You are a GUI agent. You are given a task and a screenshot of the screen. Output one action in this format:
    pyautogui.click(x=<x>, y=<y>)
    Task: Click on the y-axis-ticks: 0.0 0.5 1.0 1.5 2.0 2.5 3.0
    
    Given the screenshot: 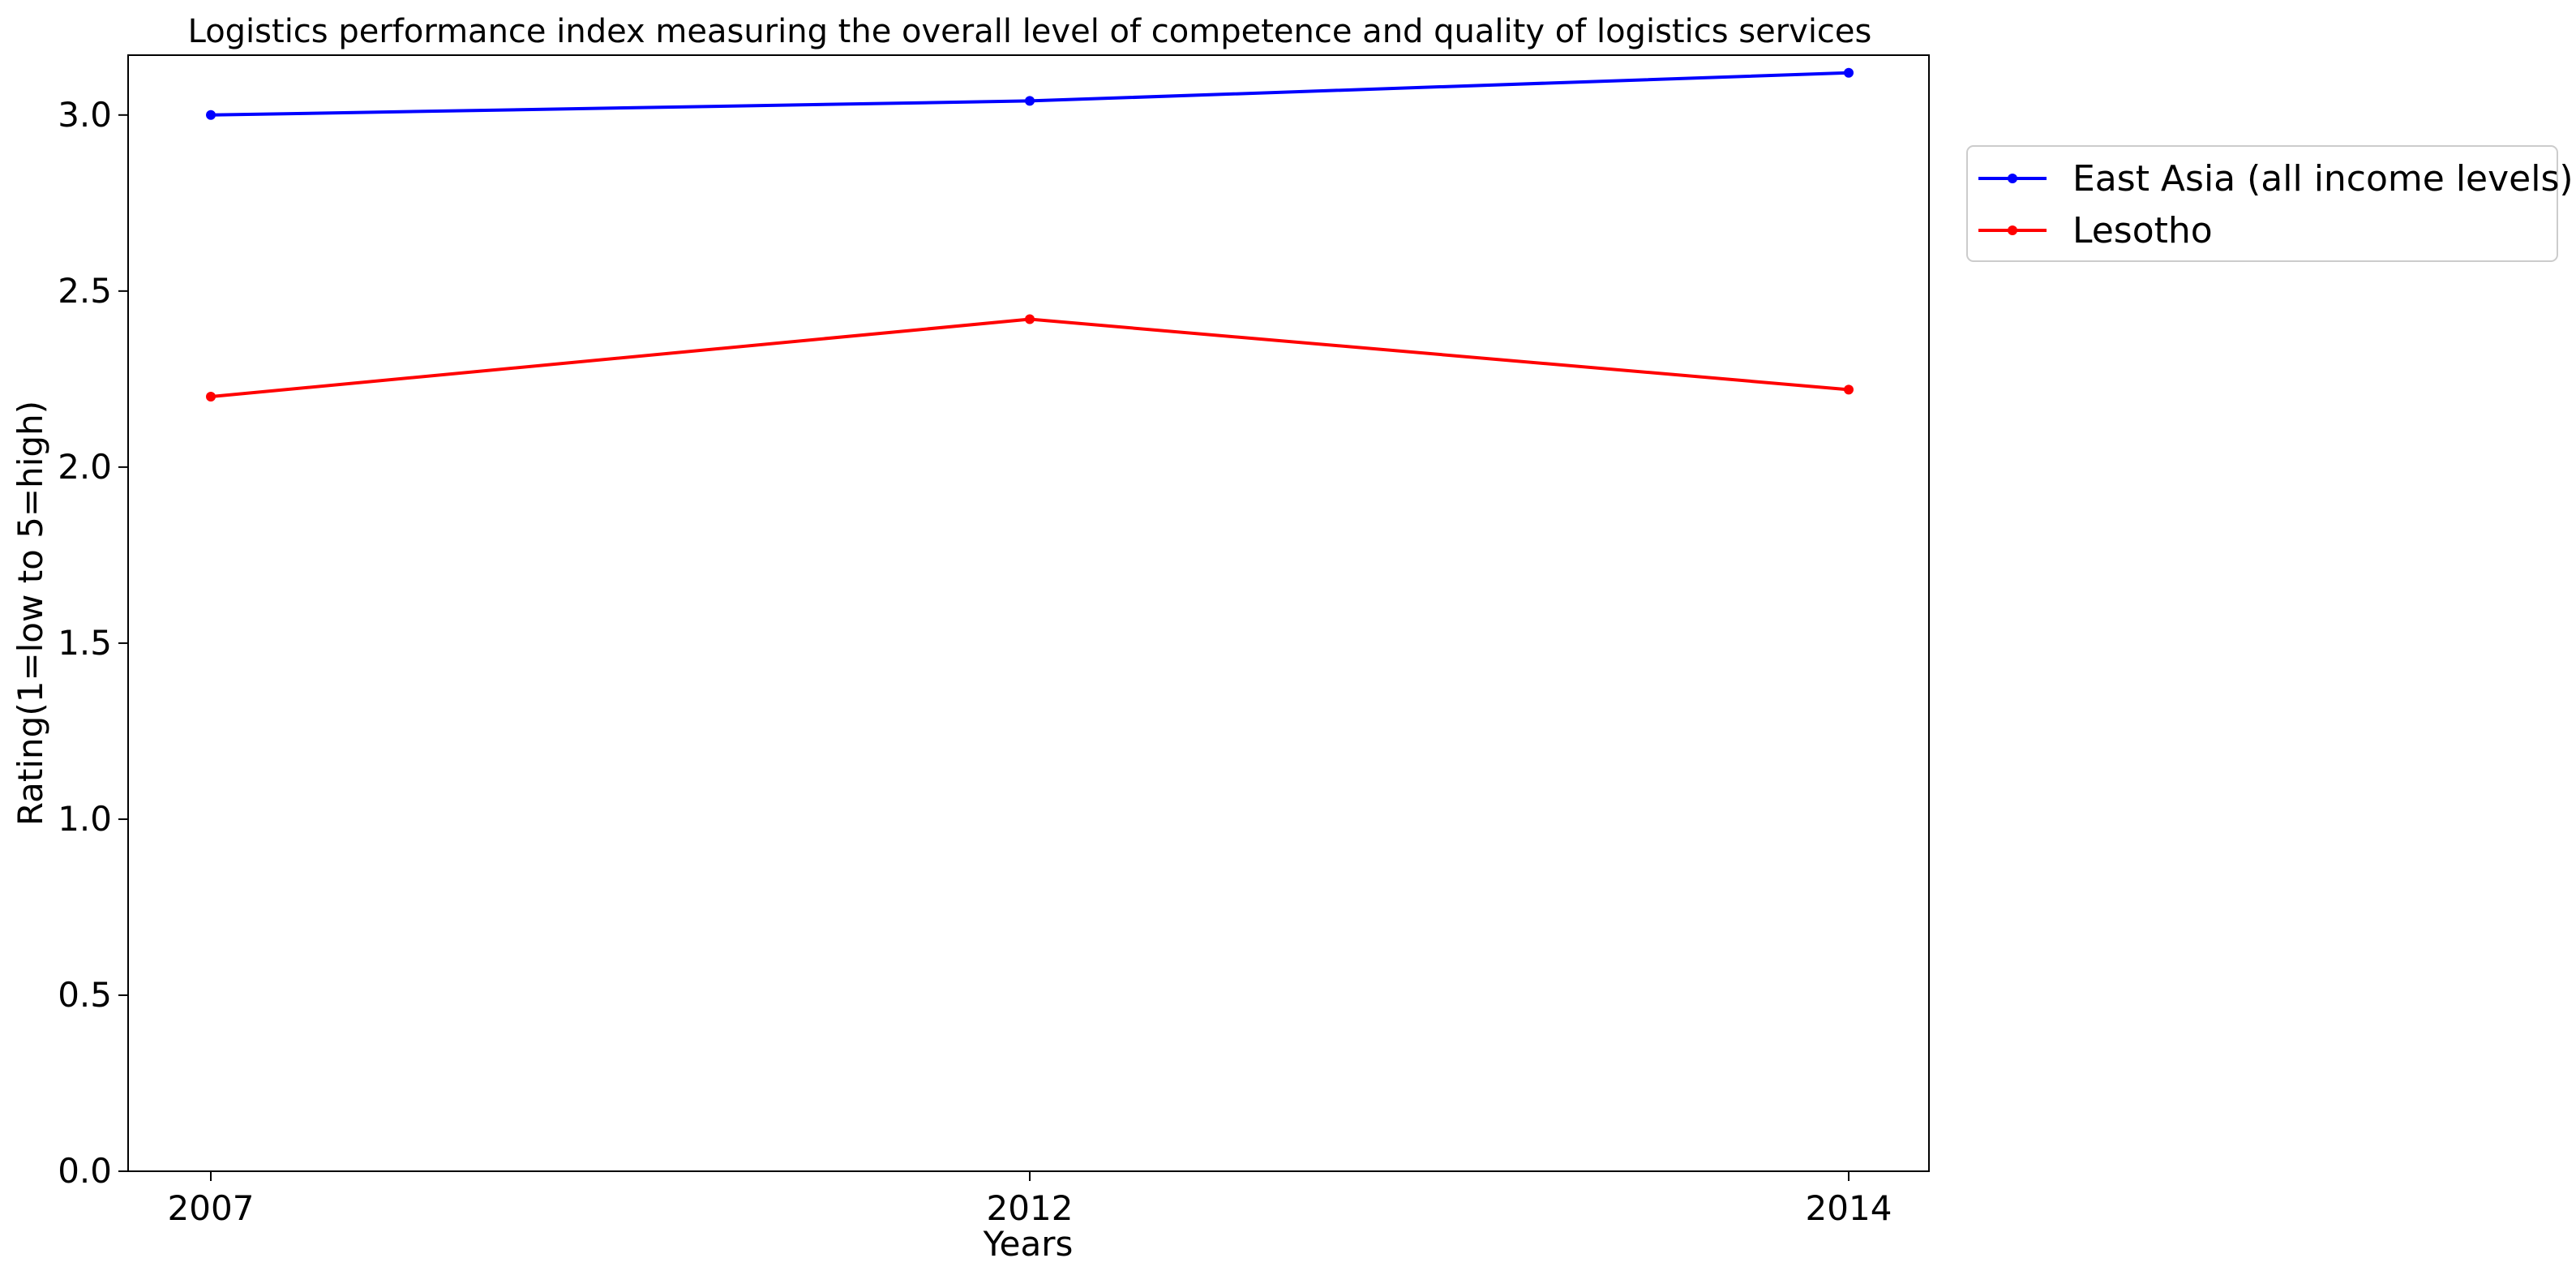 What is the action you would take?
    pyautogui.click(x=93, y=643)
    